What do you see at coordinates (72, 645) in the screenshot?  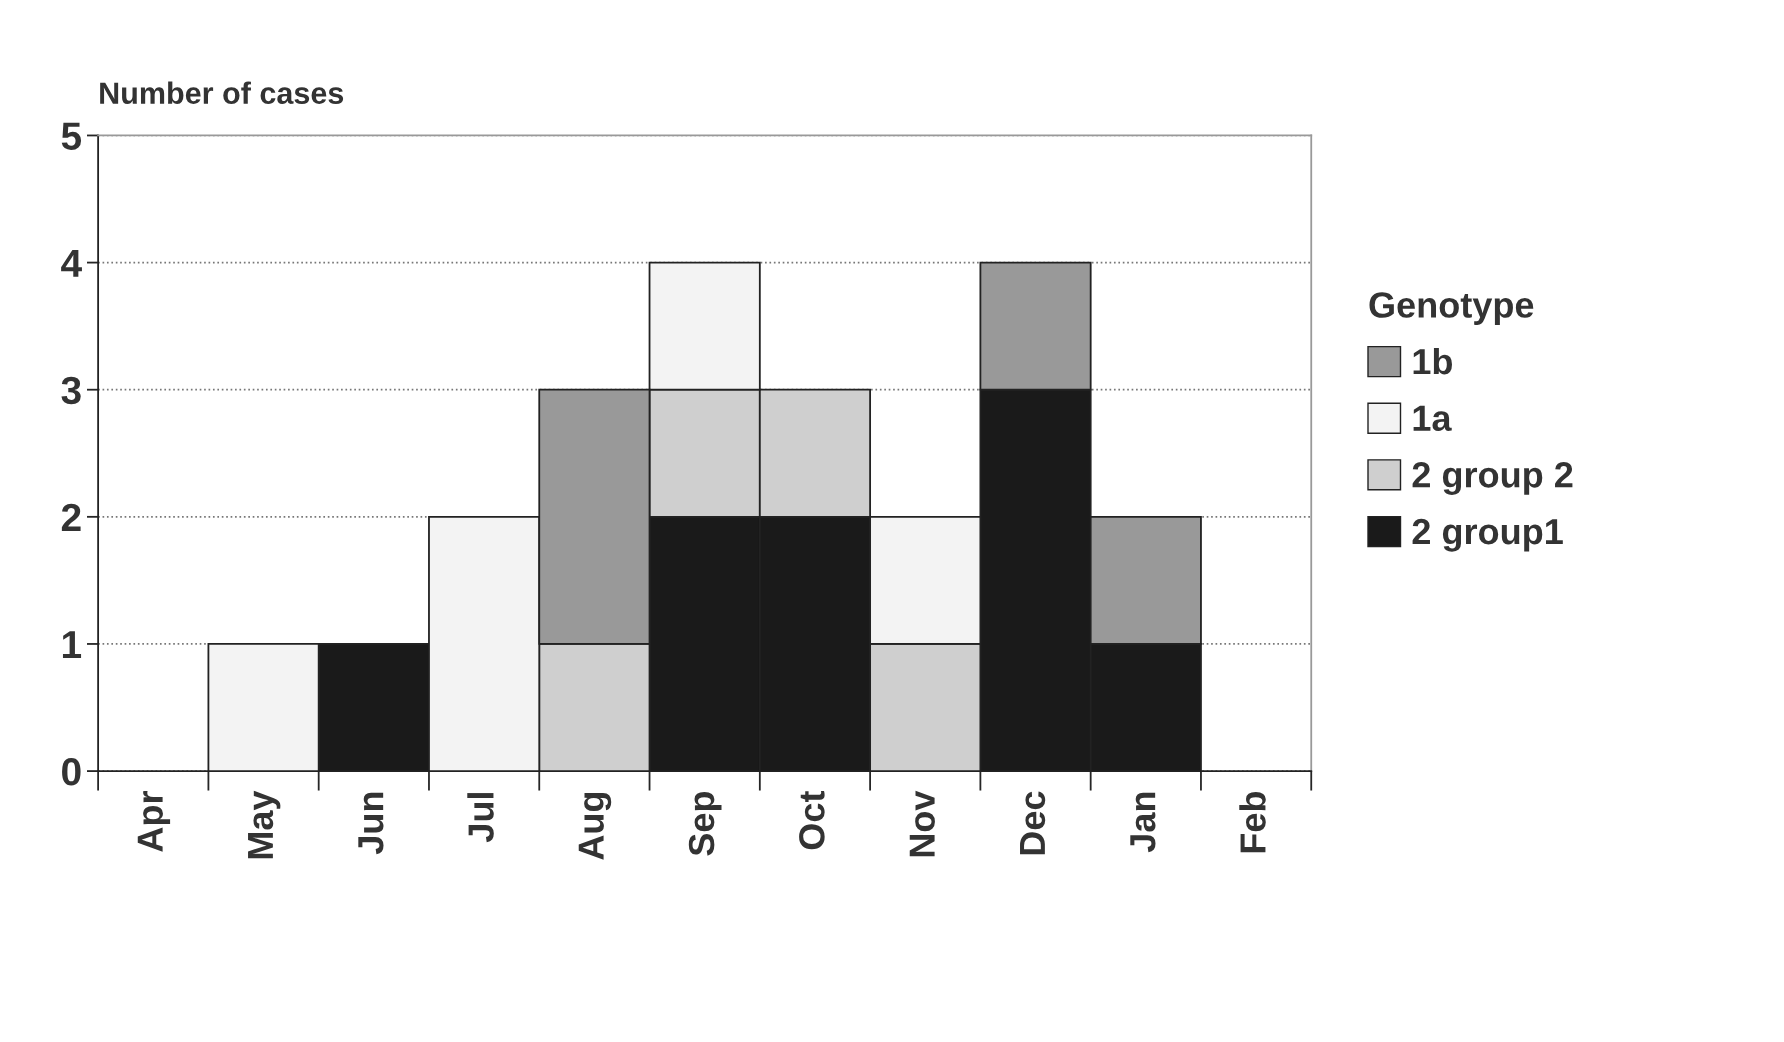 I see `y-tick-label: 1` at bounding box center [72, 645].